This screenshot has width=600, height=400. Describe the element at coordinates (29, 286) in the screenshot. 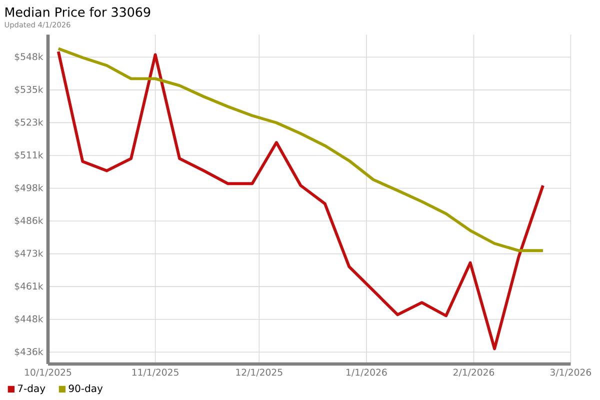

I see `y-tick-label: $461k` at that location.